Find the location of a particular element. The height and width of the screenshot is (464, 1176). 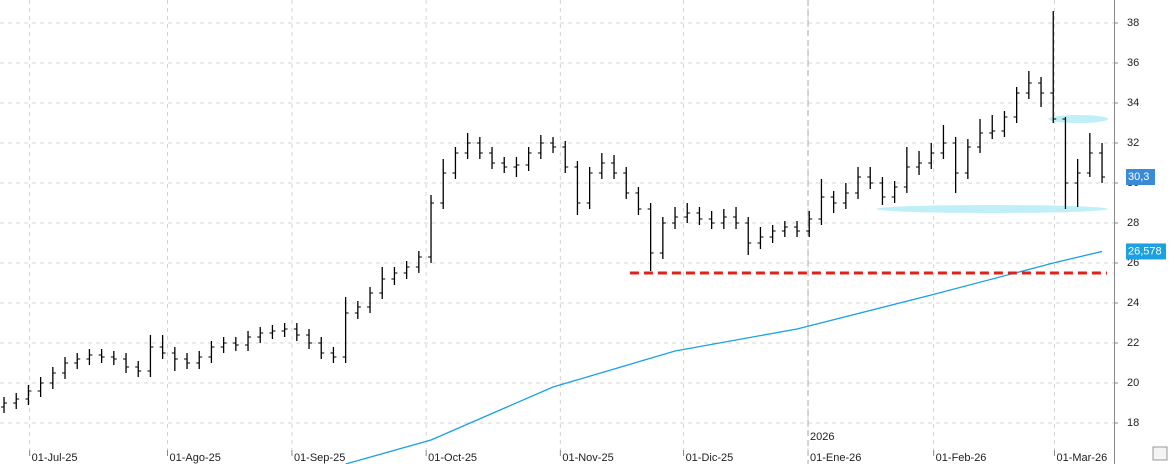

value-box-label: 30,3 is located at coordinates (1138, 177).